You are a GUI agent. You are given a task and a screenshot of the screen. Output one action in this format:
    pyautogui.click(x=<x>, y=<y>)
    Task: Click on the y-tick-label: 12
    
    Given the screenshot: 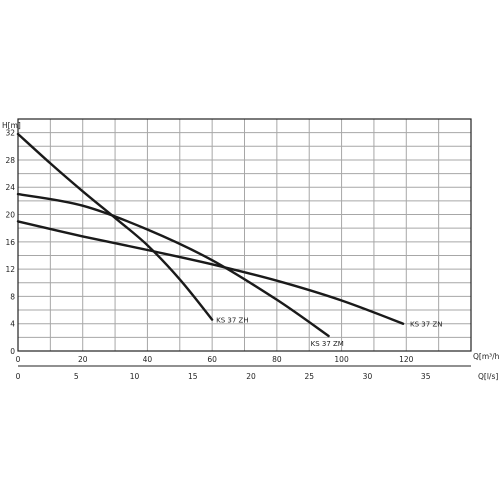 What is the action you would take?
    pyautogui.click(x=10, y=269)
    